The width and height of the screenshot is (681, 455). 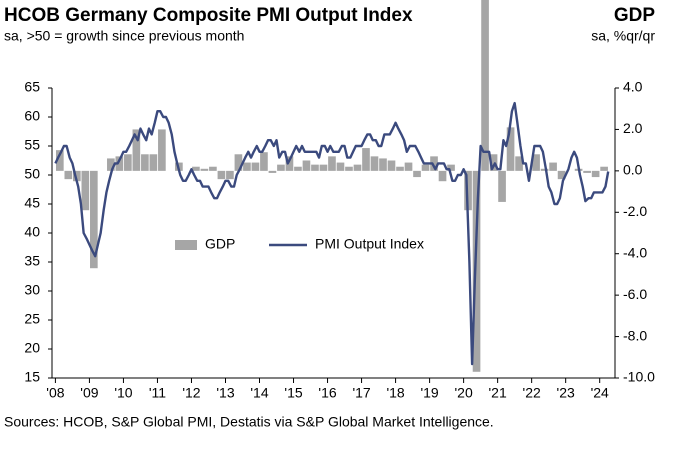 What do you see at coordinates (498, 393) in the screenshot?
I see `x-tick-label: '21` at bounding box center [498, 393].